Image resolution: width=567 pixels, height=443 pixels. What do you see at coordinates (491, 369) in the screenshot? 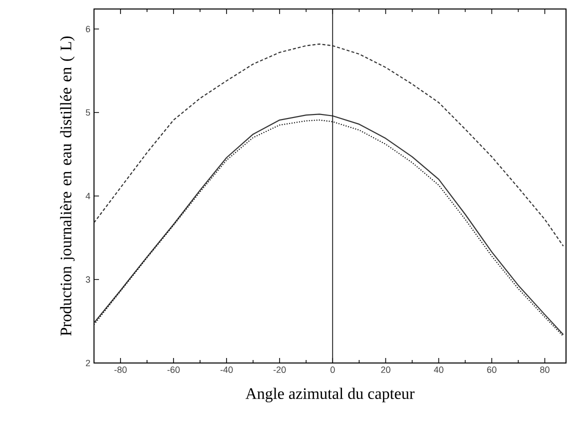
I see `x-tick-label: 60` at bounding box center [491, 369].